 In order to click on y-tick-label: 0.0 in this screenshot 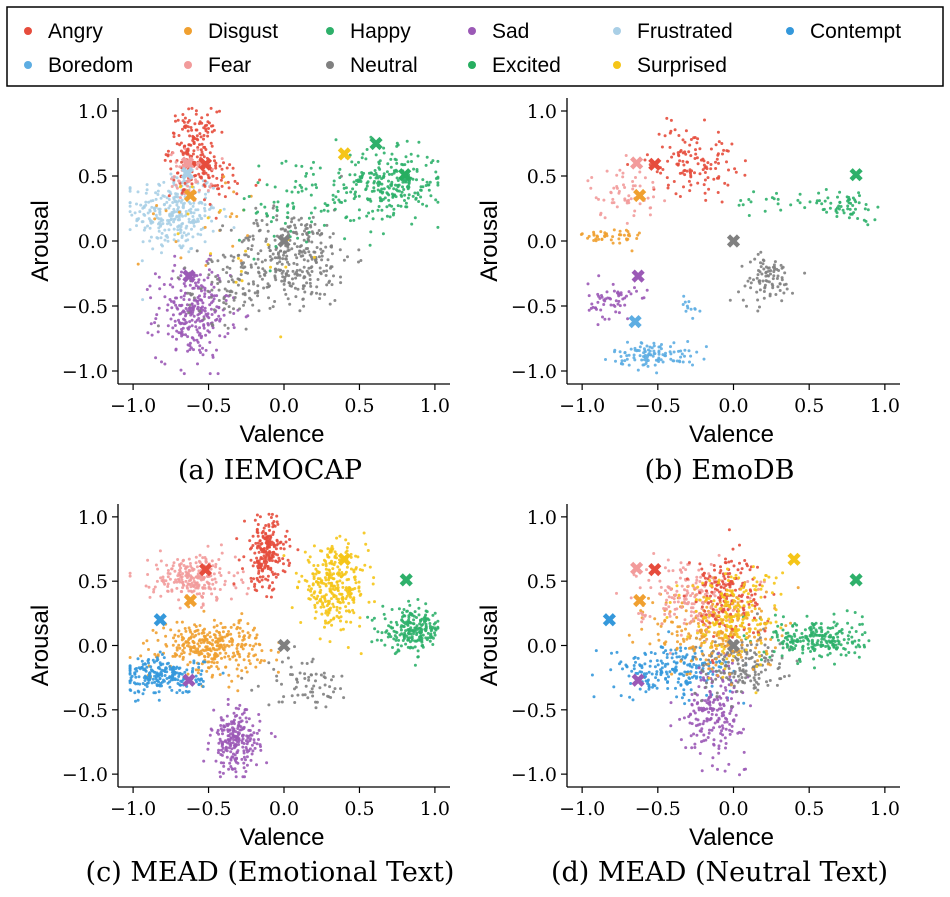, I will do `click(93, 647)`.